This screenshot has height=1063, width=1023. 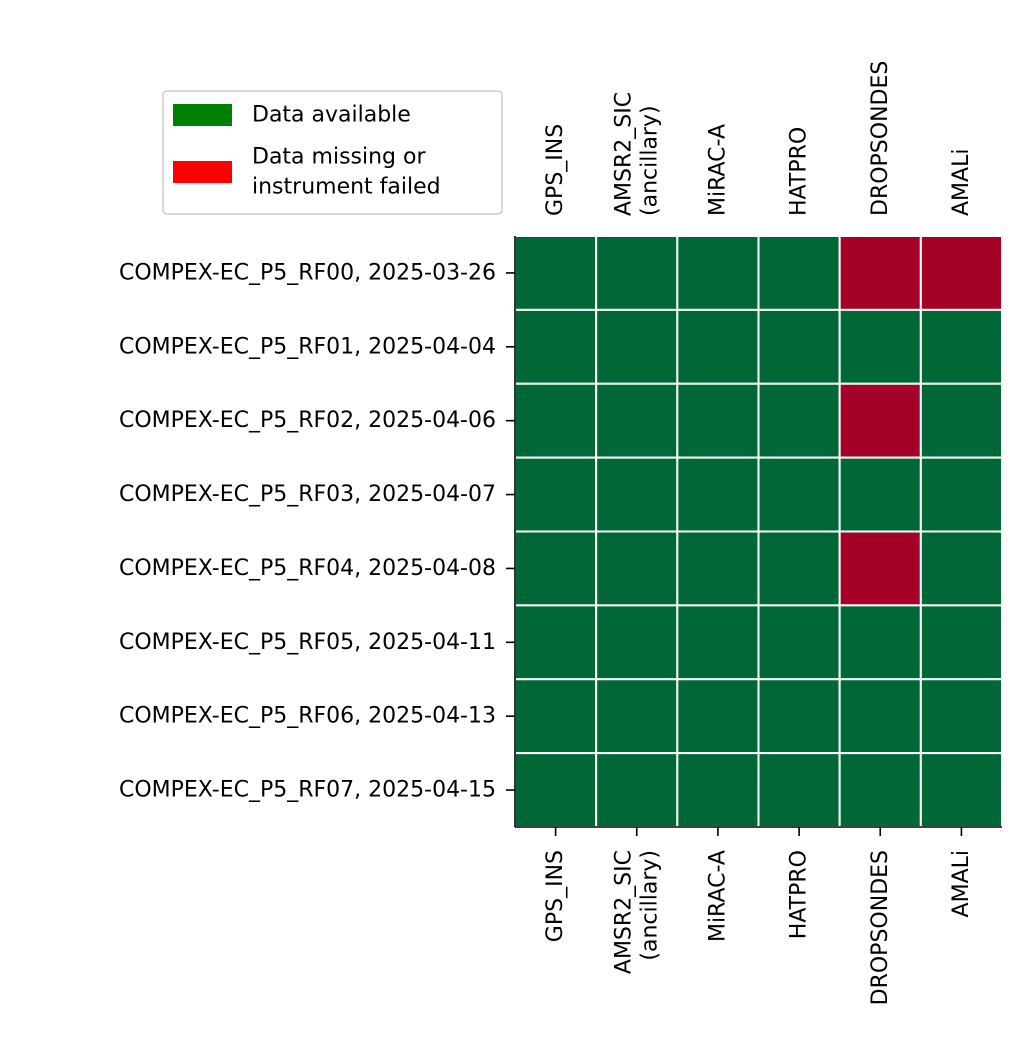 What do you see at coordinates (717, 896) in the screenshot?
I see `column-label-bottom: MiRAC-A` at bounding box center [717, 896].